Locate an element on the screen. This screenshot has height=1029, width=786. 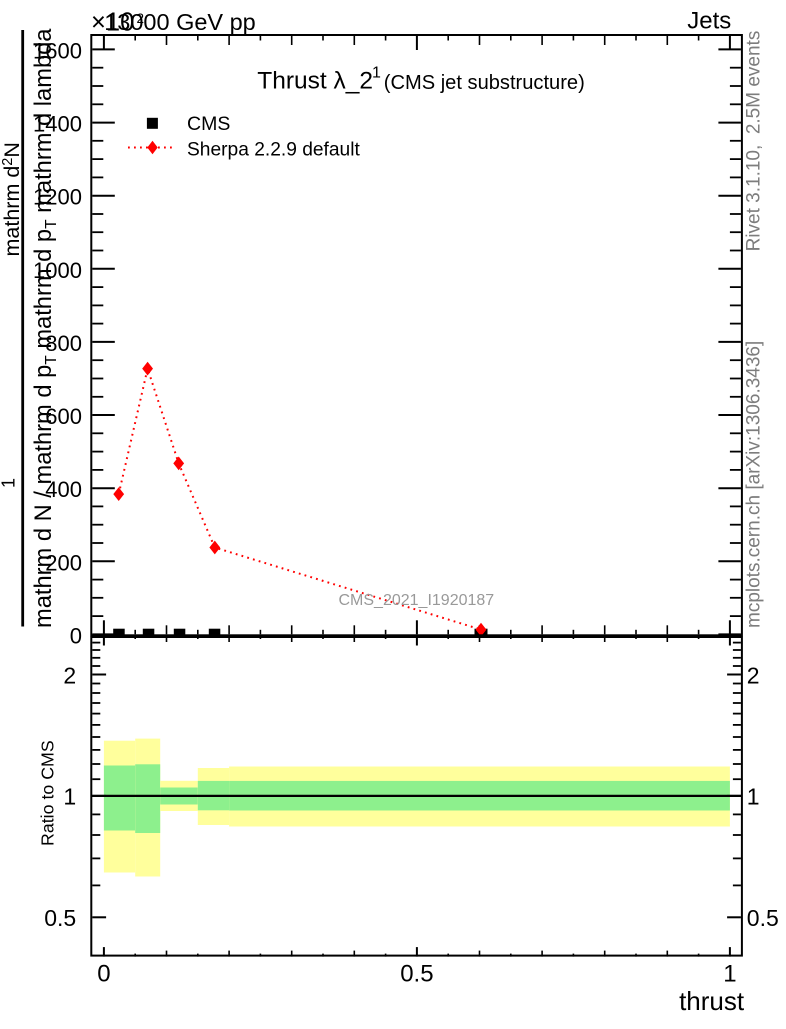
svg-text: ×10 is located at coordinates (112, 23).